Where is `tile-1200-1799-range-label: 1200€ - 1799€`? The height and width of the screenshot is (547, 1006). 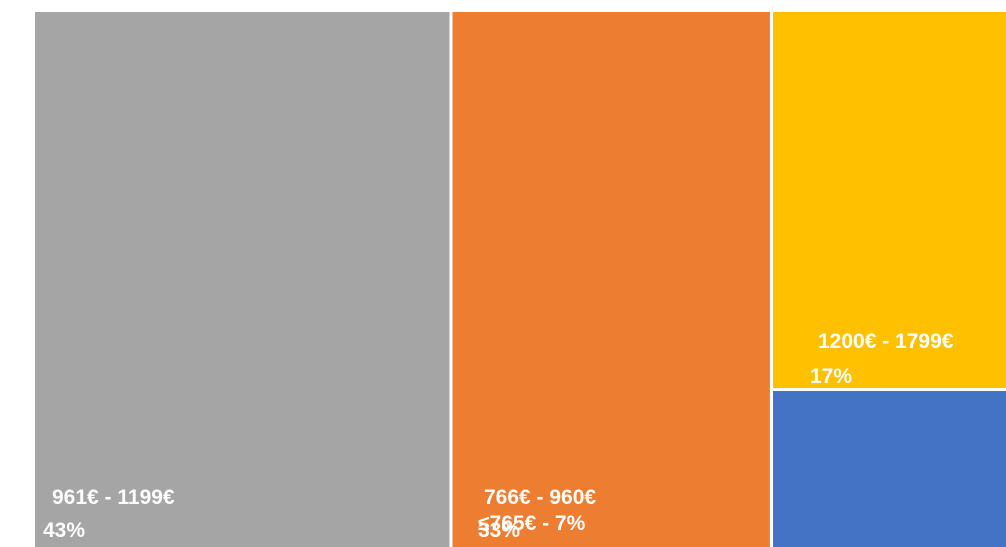 tile-1200-1799-range-label: 1200€ - 1799€ is located at coordinates (886, 341).